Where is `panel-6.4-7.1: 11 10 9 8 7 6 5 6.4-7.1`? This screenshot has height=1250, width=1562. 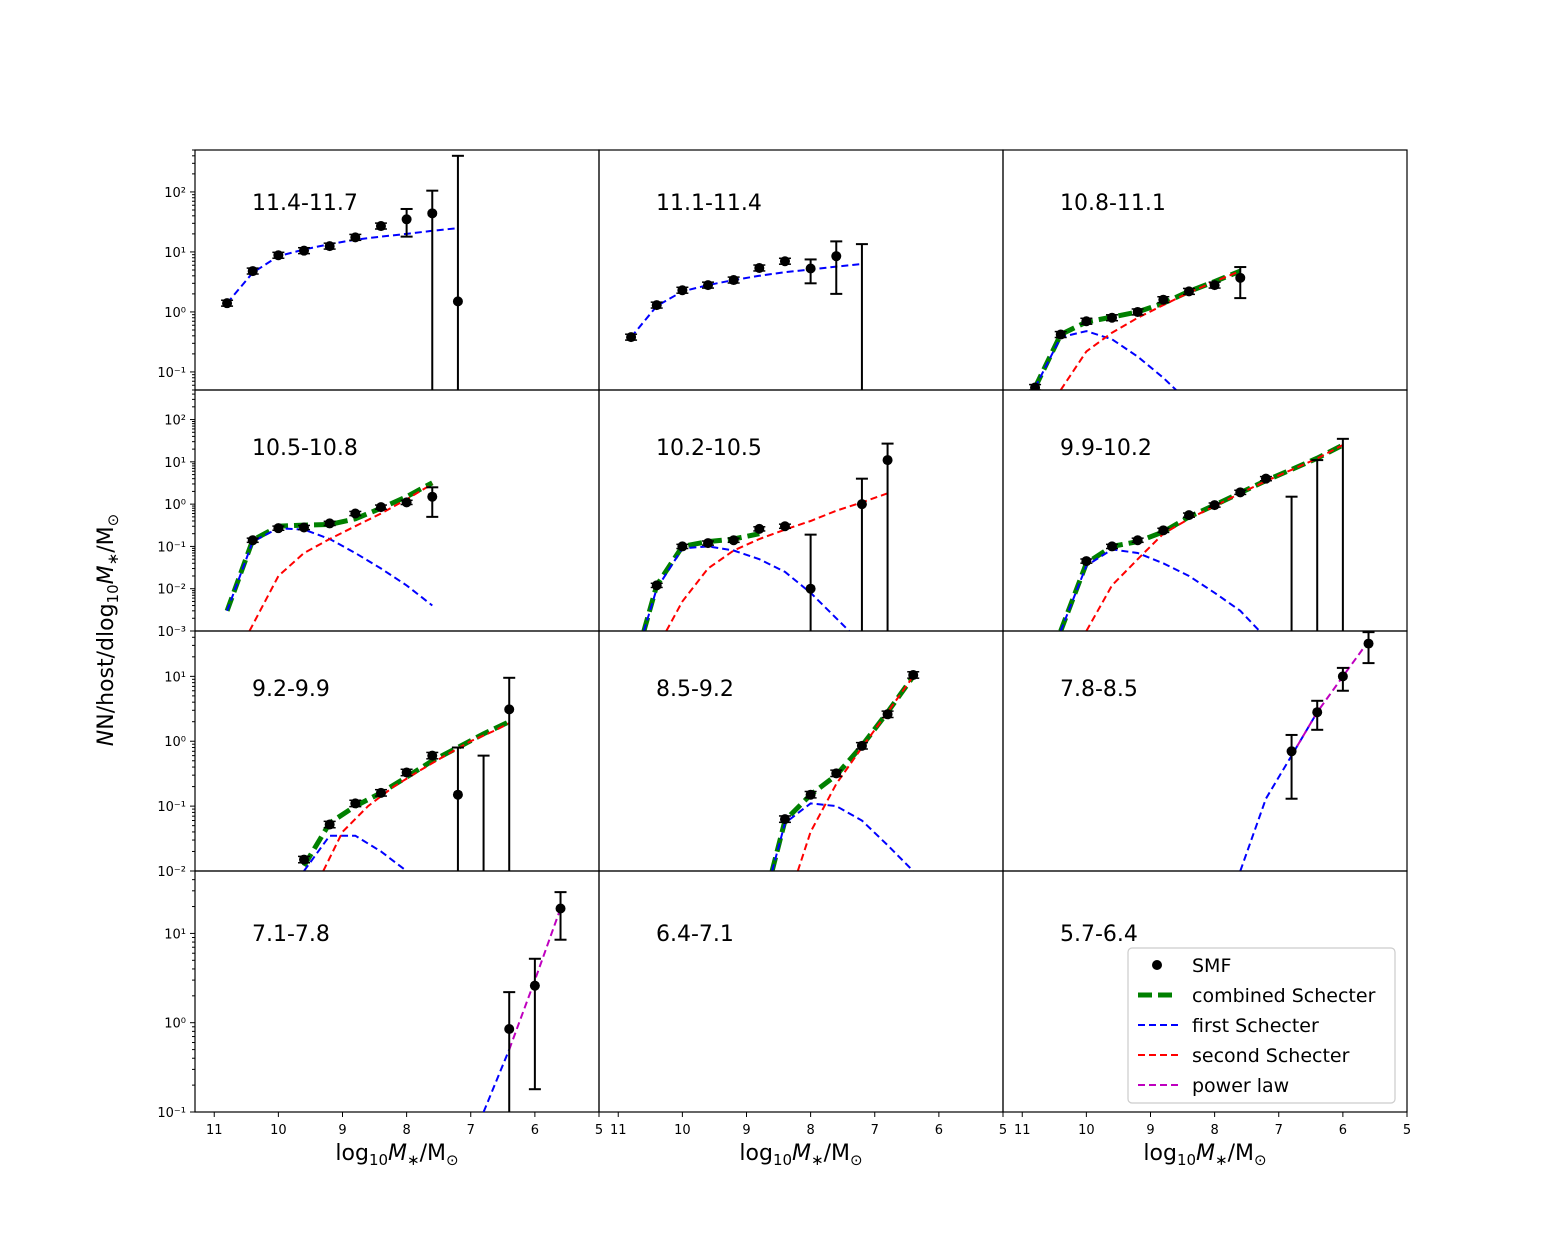 panel-6.4-7.1: 11 10 9 8 7 6 5 6.4-7.1 is located at coordinates (802, 1004).